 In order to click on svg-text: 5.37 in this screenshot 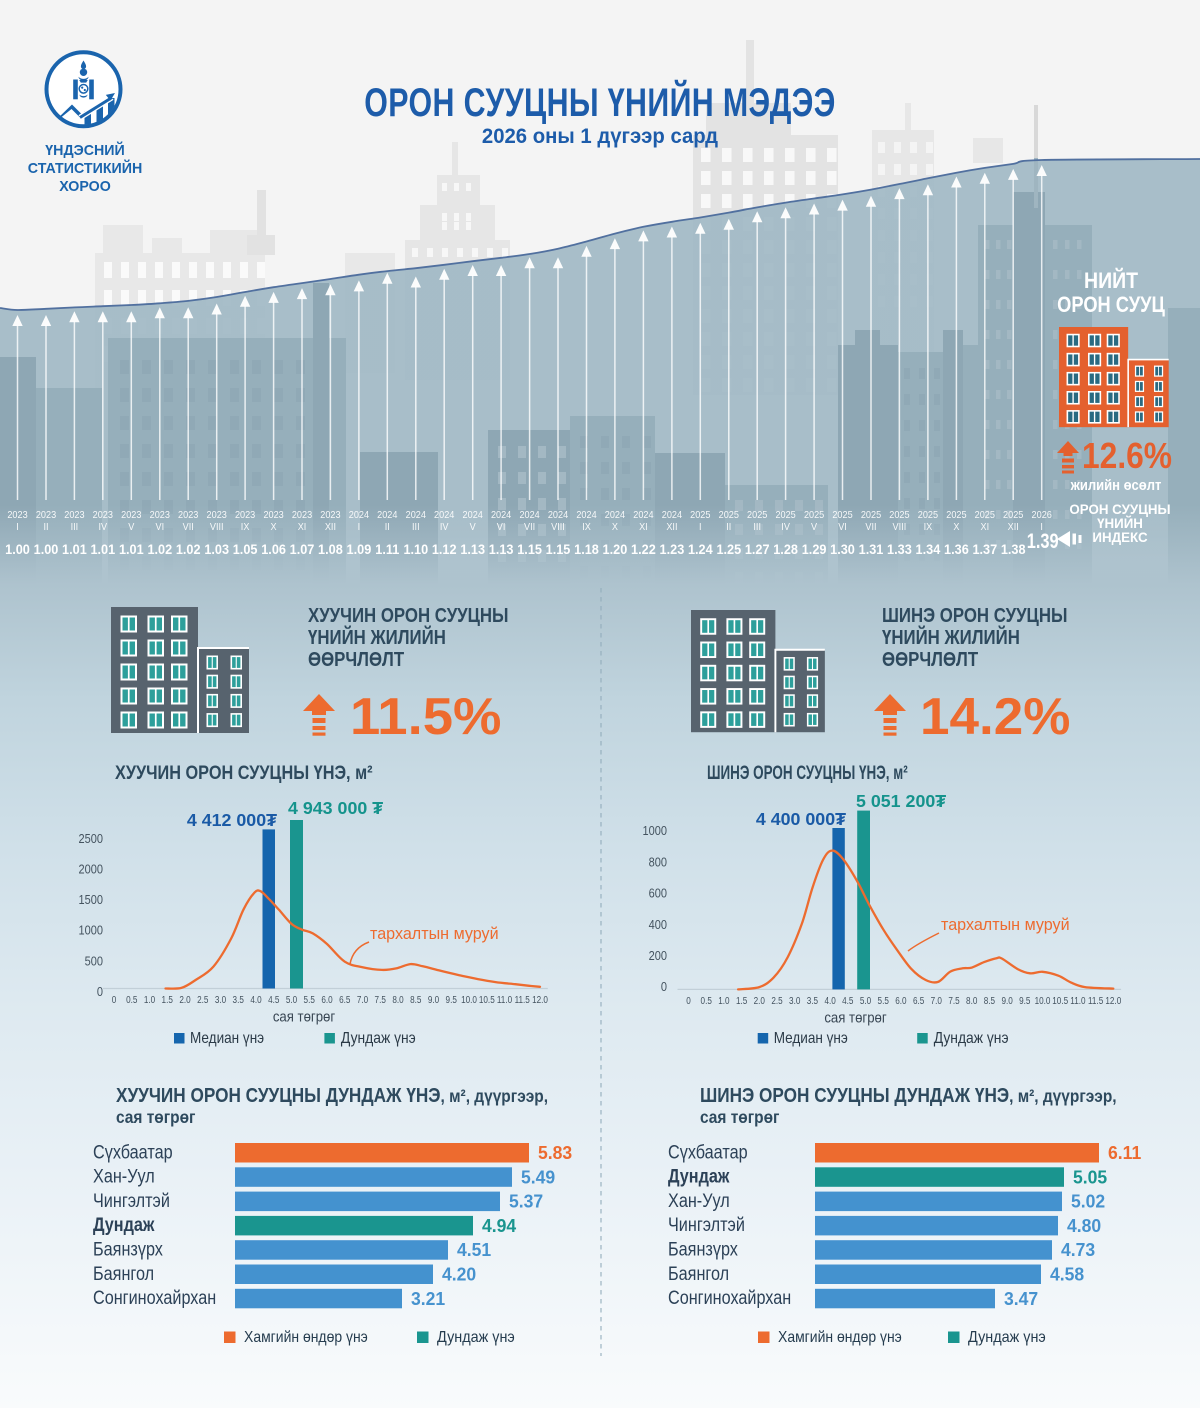, I will do `click(526, 1201)`.